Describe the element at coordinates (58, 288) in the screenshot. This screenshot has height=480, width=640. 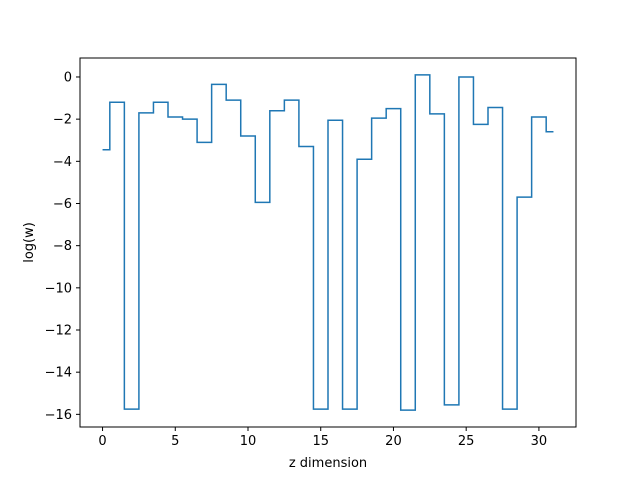
I see `y-tick-label: −10` at that location.